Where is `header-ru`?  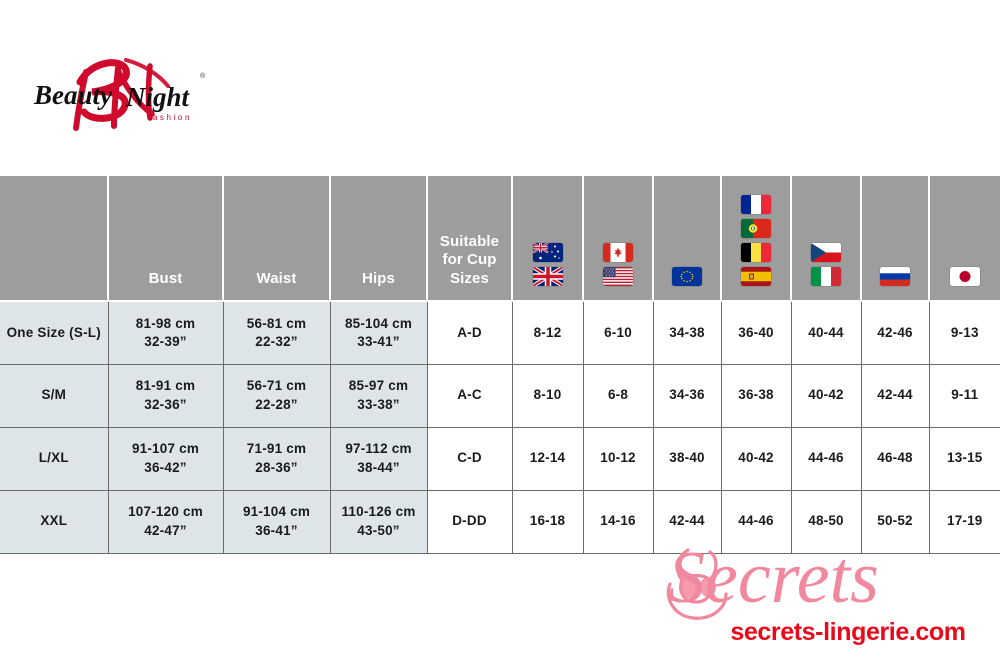
header-ru is located at coordinates (895, 239).